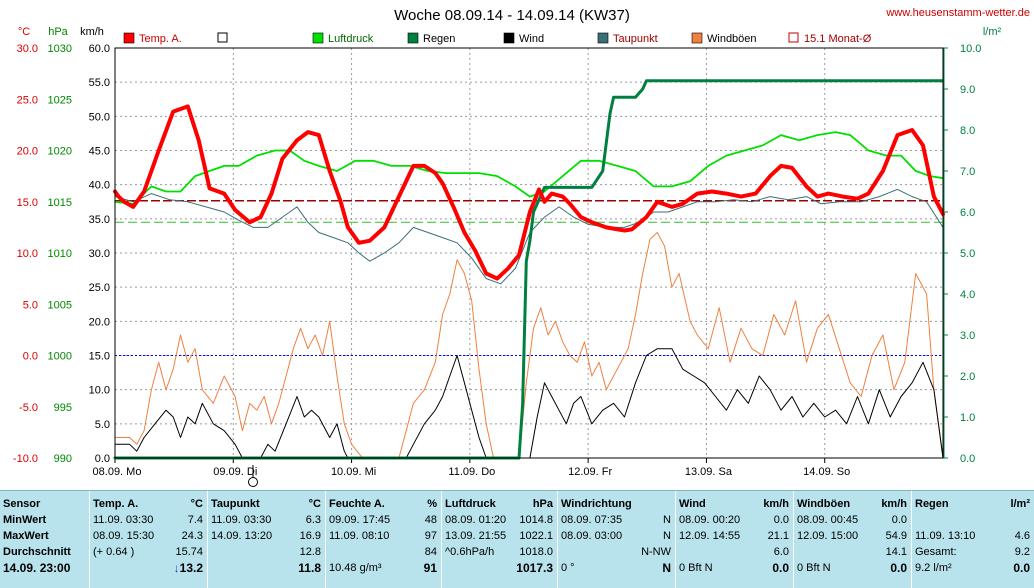 The width and height of the screenshot is (1034, 588). I want to click on dew-max-time: 14.09. 13:20, so click(242, 536).